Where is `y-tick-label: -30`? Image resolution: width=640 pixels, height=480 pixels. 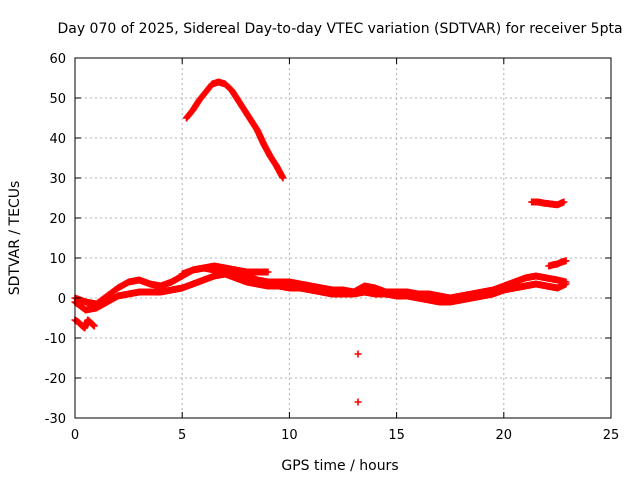 y-tick-label: -30 is located at coordinates (55, 419).